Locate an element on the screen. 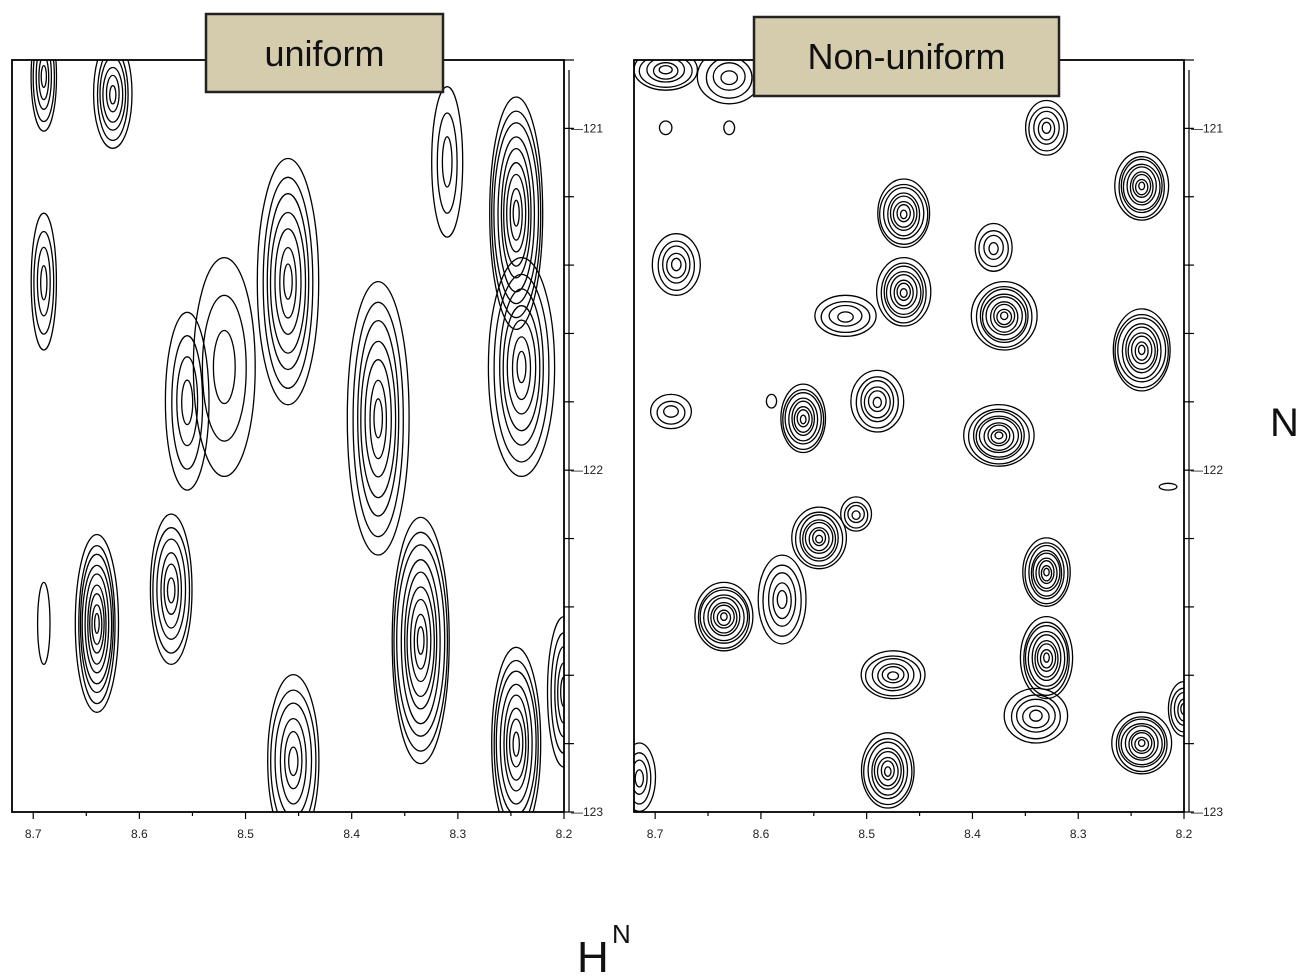 This screenshot has width=1303, height=978. x-axis-title: H N is located at coordinates (604, 948).